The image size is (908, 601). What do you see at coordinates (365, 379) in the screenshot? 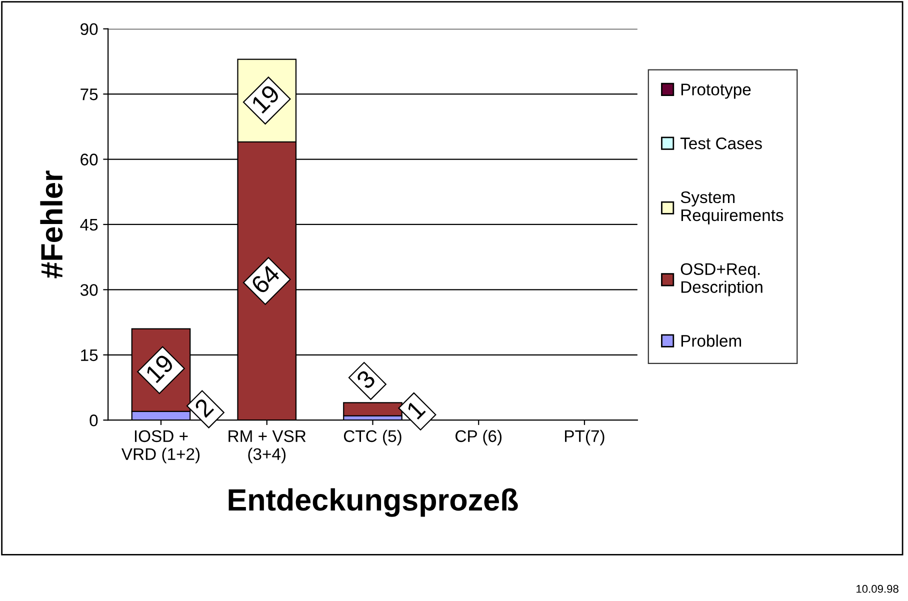
I see `data-label: 3` at bounding box center [365, 379].